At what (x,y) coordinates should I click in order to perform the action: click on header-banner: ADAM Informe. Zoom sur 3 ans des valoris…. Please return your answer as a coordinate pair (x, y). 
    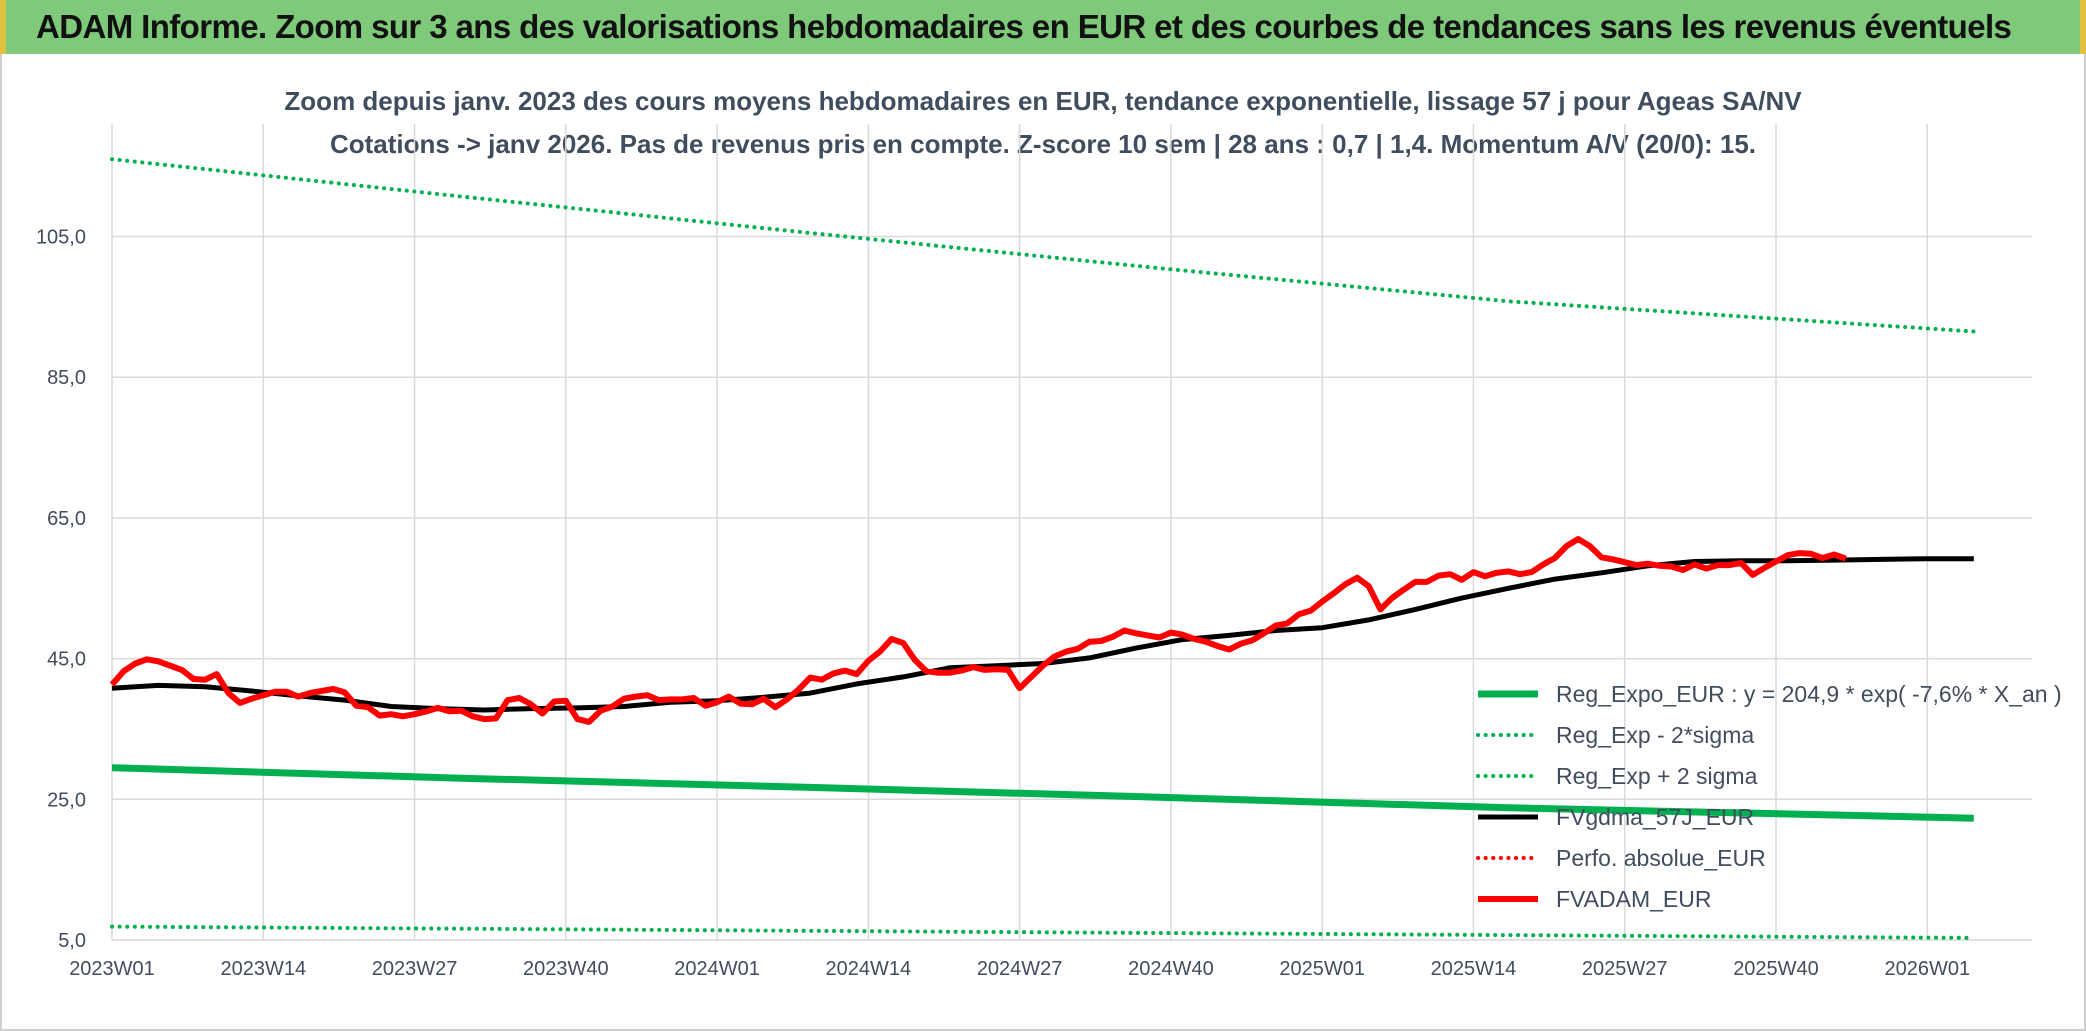
    Looking at the image, I should click on (1043, 27).